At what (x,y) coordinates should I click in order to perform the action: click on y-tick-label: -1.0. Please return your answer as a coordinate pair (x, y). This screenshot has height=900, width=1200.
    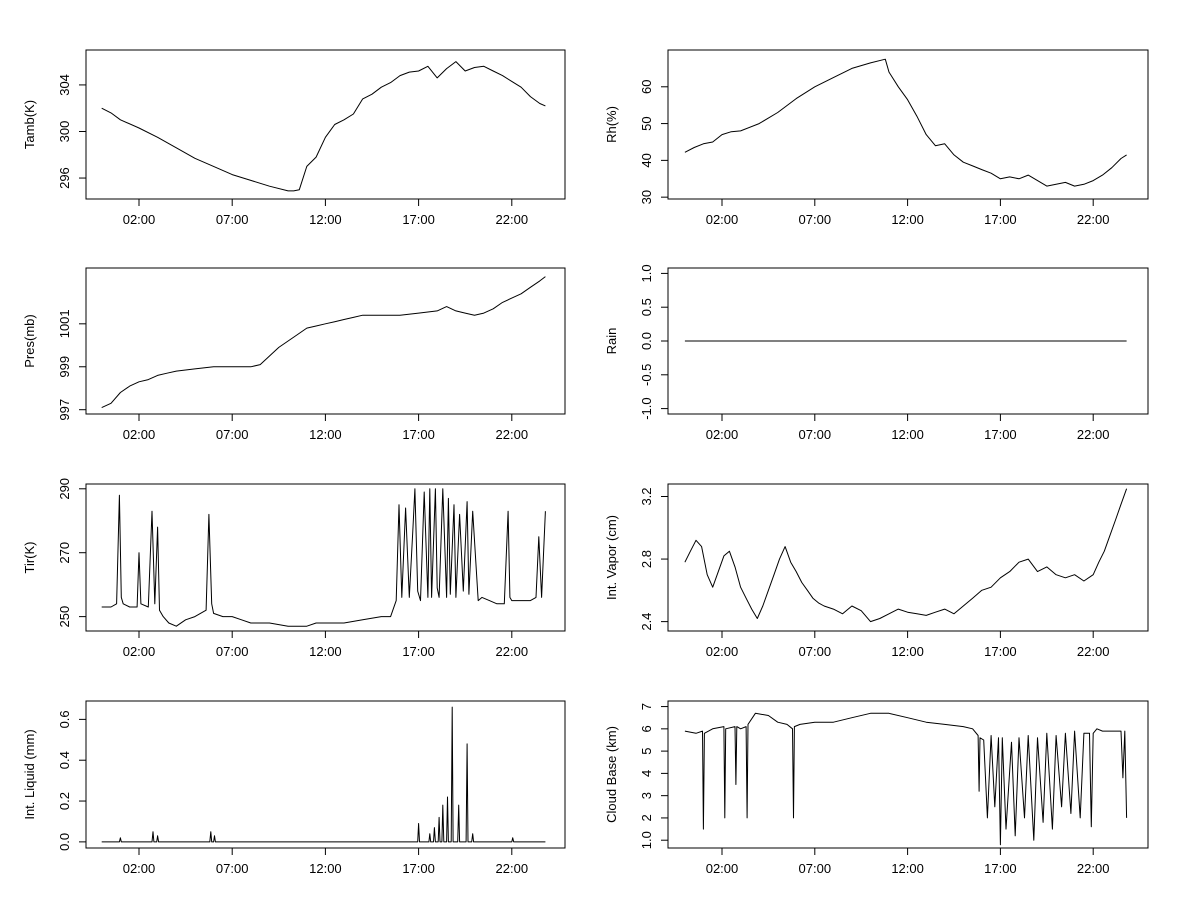
    Looking at the image, I should click on (646, 408).